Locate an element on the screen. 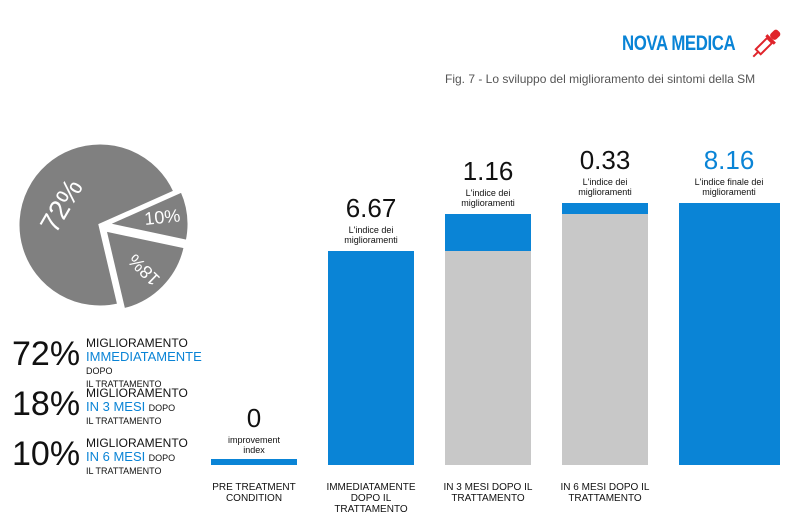  legend-value: 18% is located at coordinates (46, 404).